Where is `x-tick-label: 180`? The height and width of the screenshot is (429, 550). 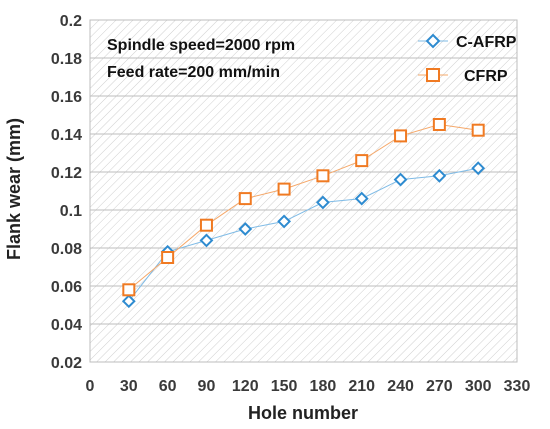 x-tick-label: 180 is located at coordinates (323, 386).